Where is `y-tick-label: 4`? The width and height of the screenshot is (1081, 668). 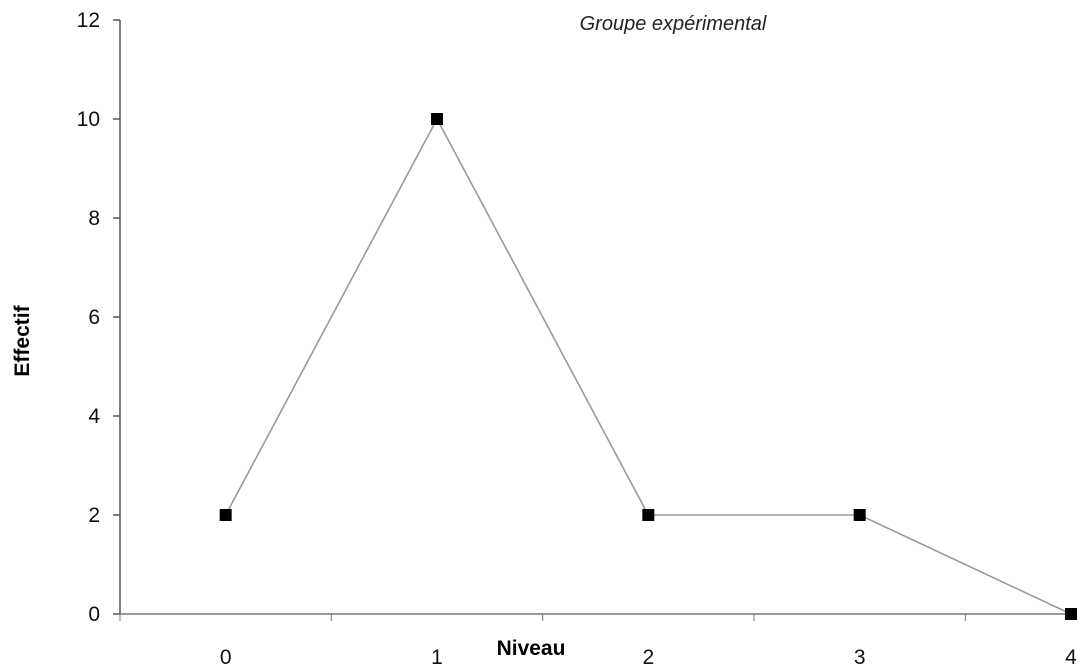 y-tick-label: 4 is located at coordinates (94, 416).